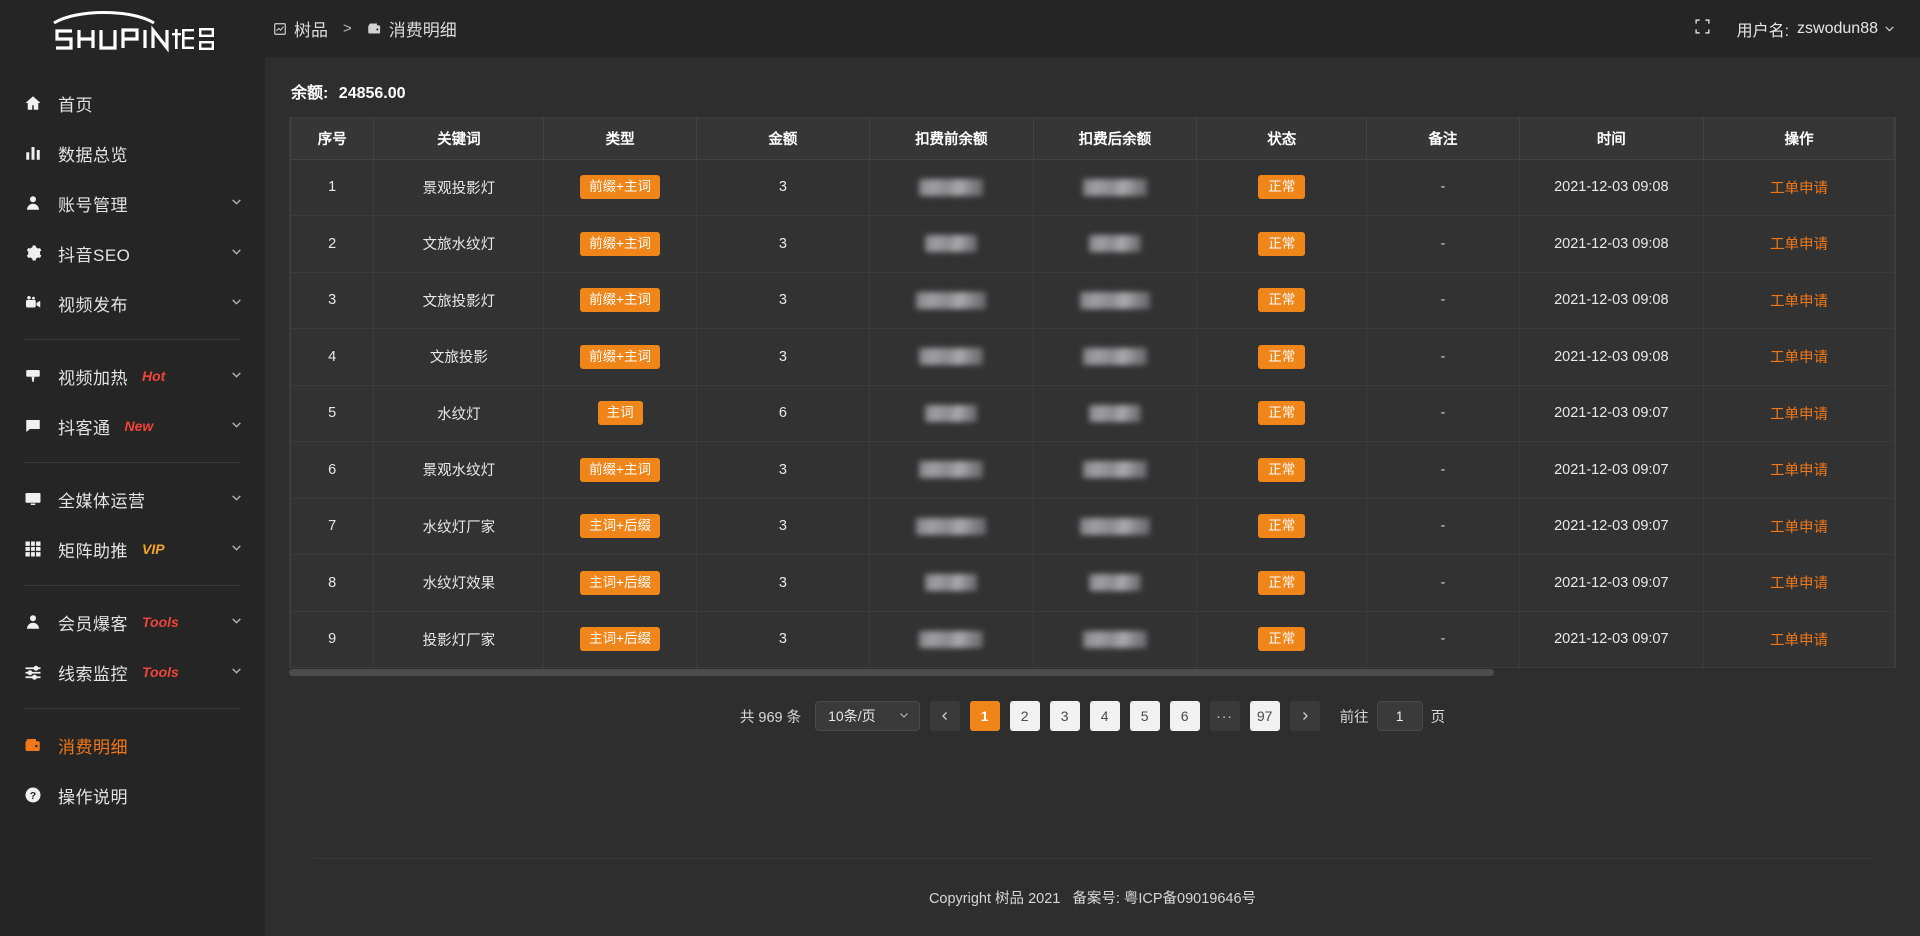 This screenshot has width=1920, height=936. I want to click on sidebar-item-lead-monitoring: 线索监控 Tools, so click(132, 672).